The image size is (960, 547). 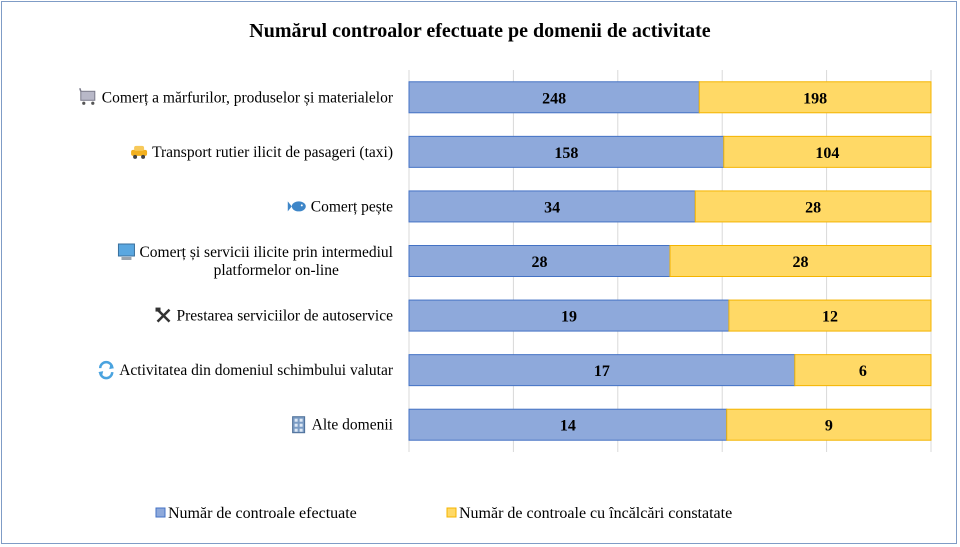 What do you see at coordinates (276, 270) in the screenshot?
I see `category-label: platformelor on-line` at bounding box center [276, 270].